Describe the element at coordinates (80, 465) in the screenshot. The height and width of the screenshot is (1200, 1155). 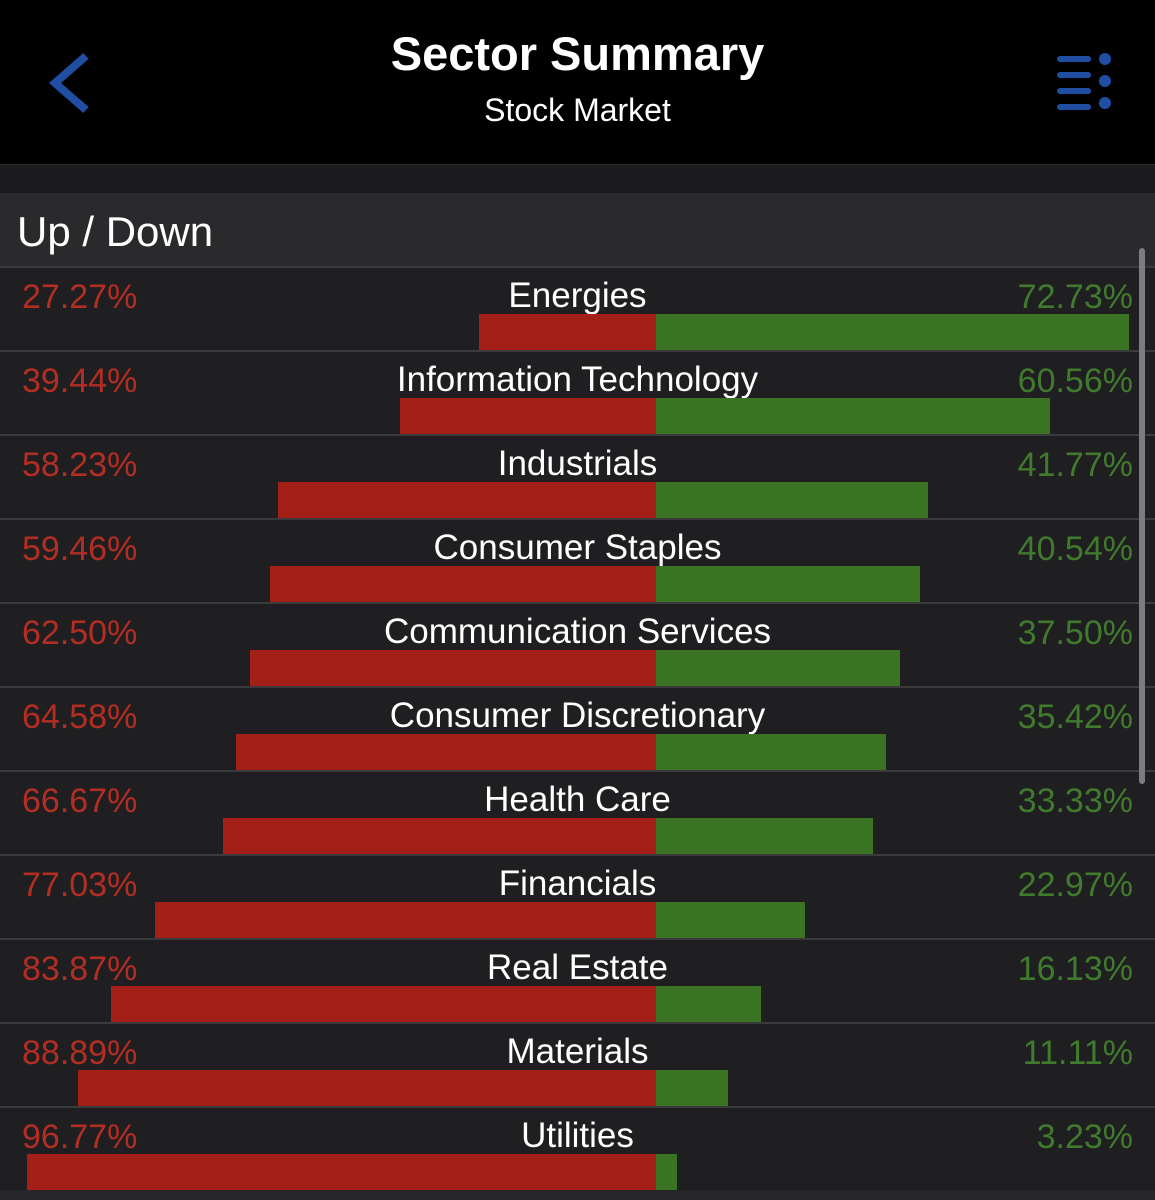
I see `down-percentage: 58.23%` at that location.